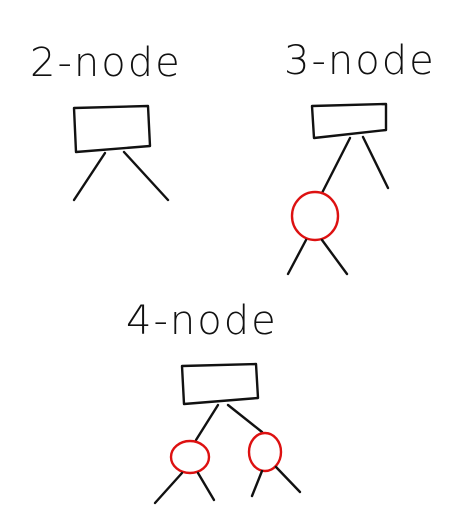 Image resolution: width=466 pixels, height=530 pixels. Describe the element at coordinates (265, 452) in the screenshot. I see `four-node-right-red-circle` at that location.